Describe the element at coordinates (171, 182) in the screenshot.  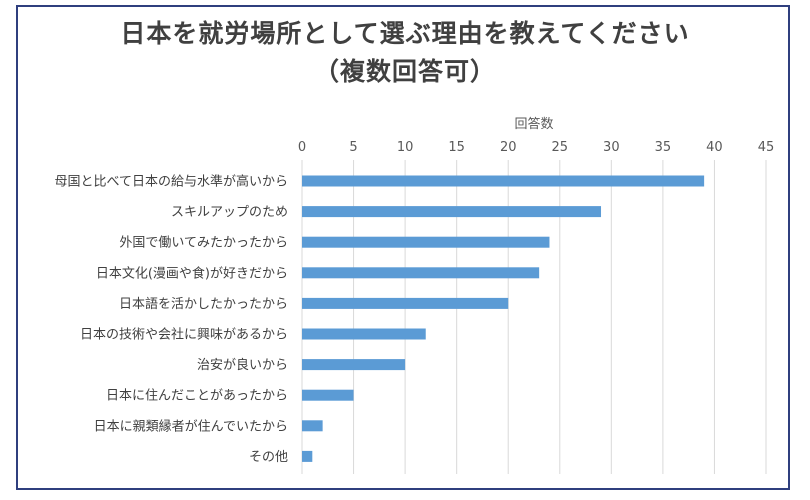
I see `category-label: 母国と比べて日本の給与水準が高いから` at that location.